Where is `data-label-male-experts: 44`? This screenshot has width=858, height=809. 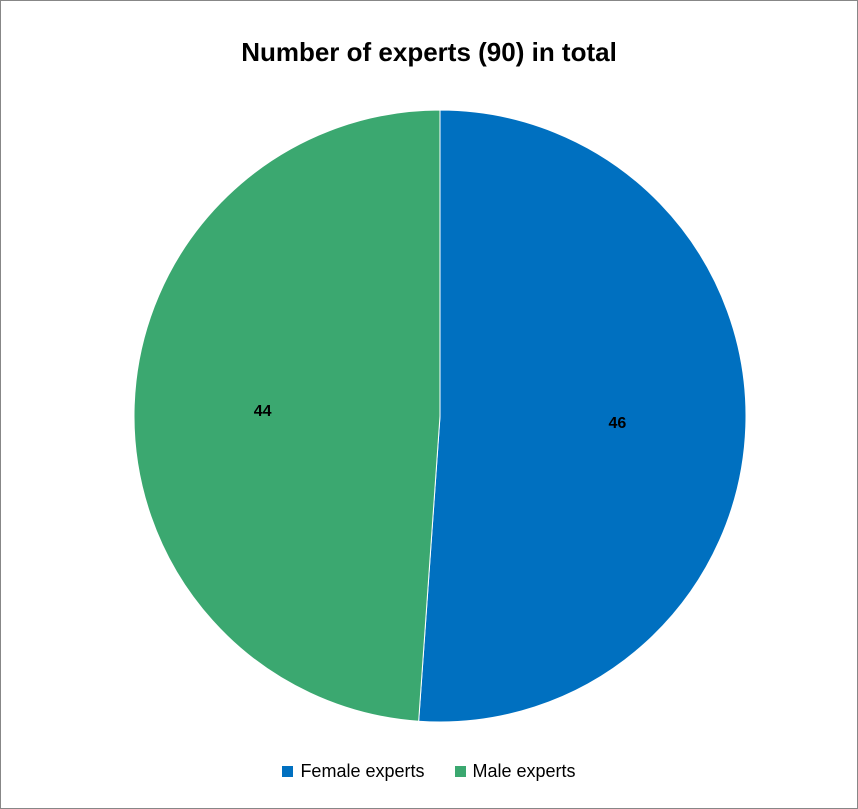
data-label-male-experts: 44 is located at coordinates (263, 411).